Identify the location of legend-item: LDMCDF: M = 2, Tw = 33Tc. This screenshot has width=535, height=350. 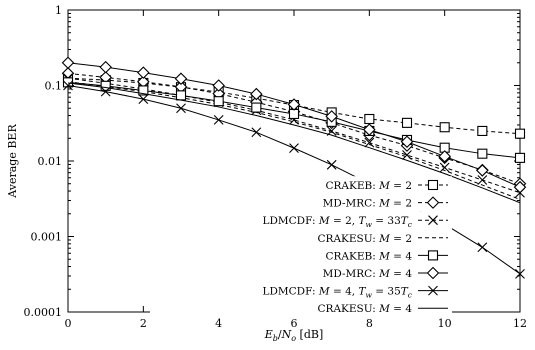
(301, 220).